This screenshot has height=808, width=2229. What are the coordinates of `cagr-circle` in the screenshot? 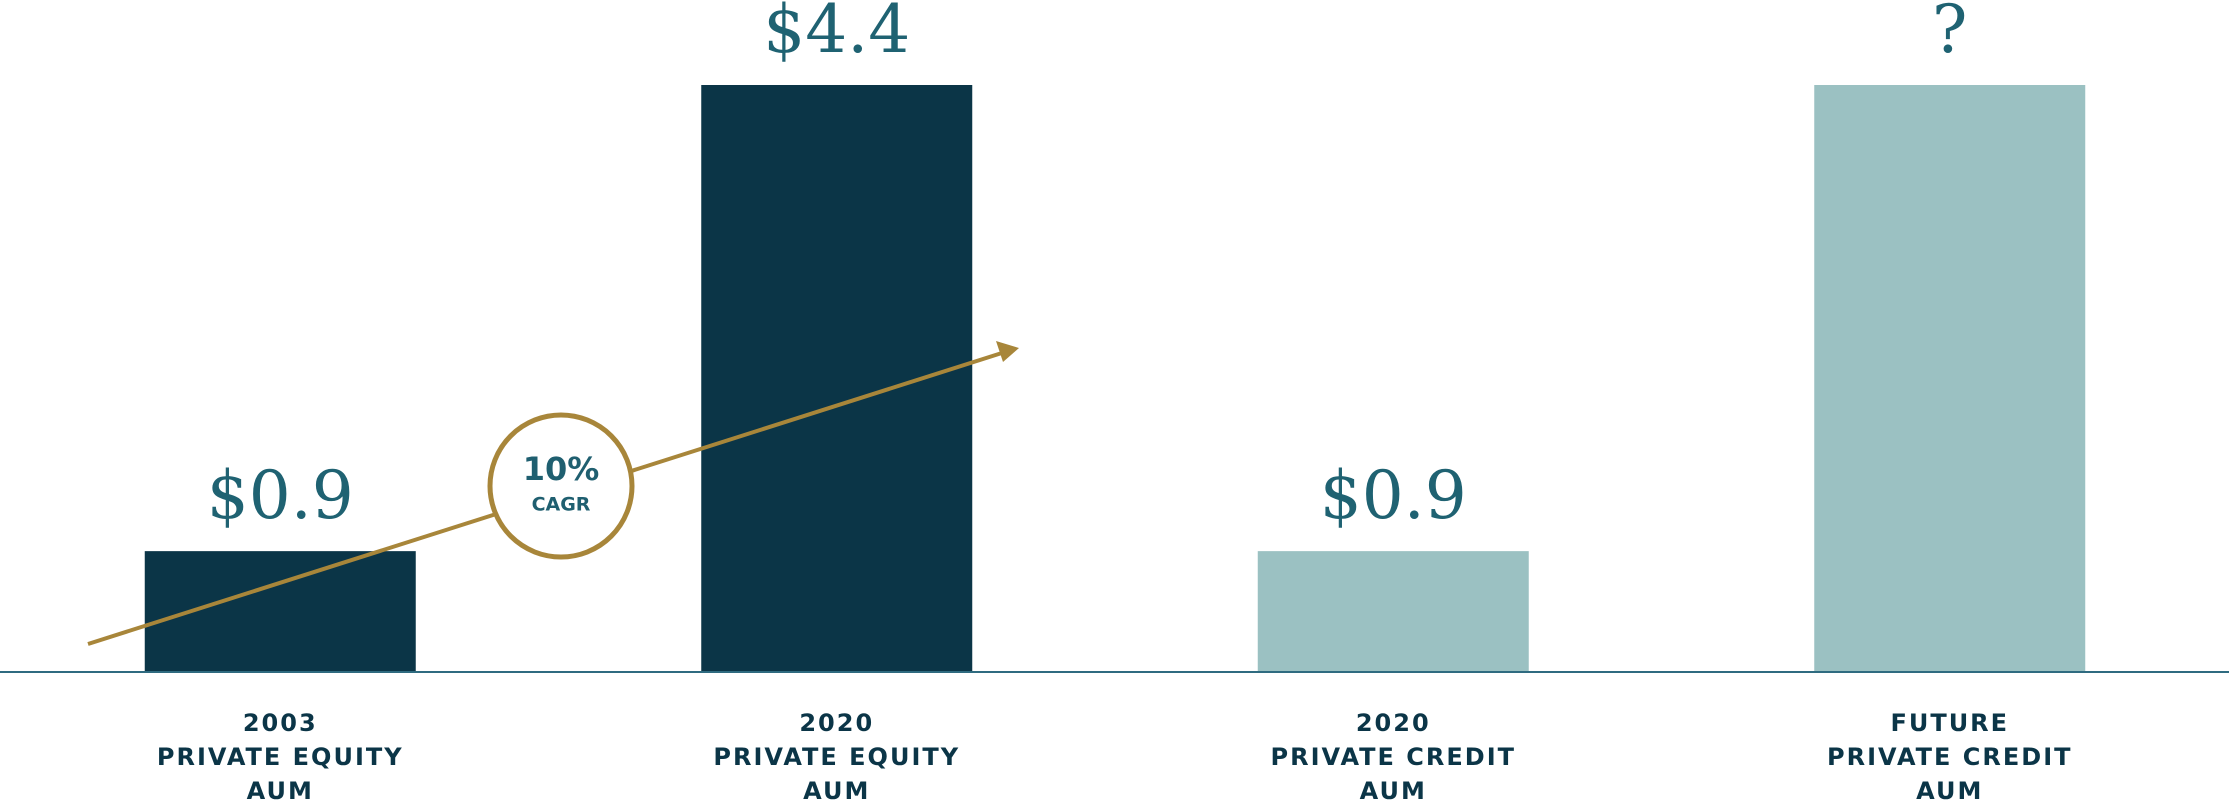 It's located at (561, 486).